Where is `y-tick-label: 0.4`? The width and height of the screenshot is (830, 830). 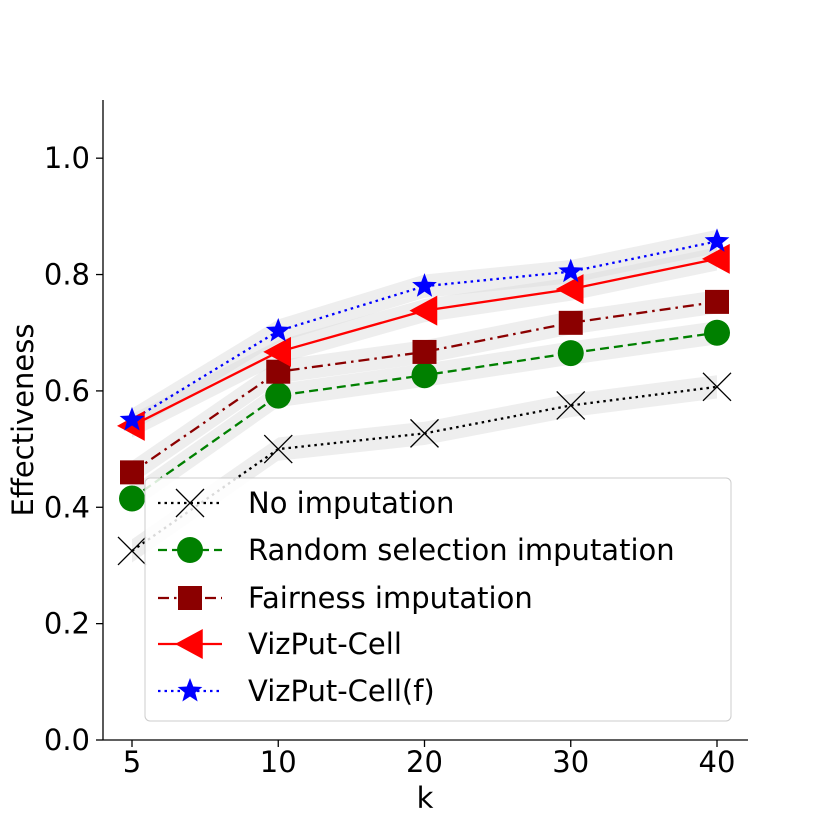
y-tick-label: 0.4 is located at coordinates (67, 507).